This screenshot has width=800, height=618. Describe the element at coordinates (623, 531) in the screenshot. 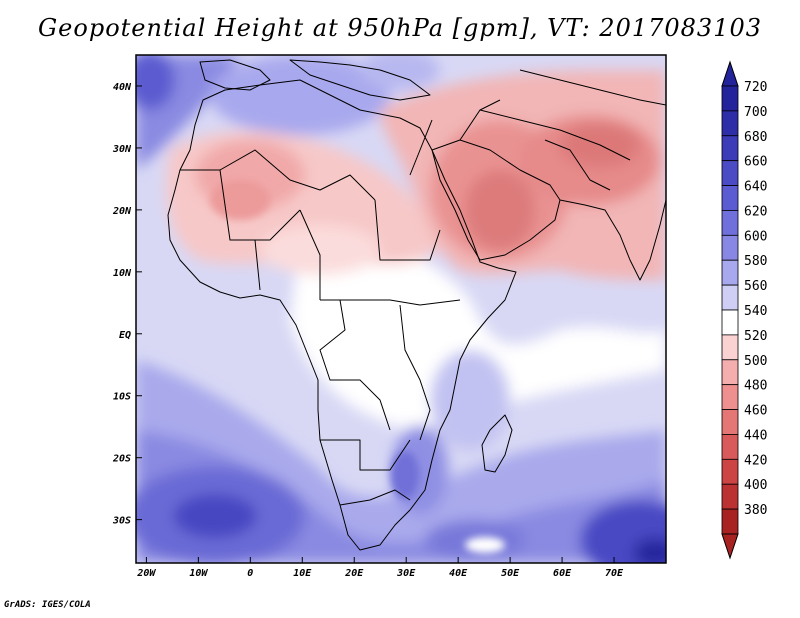

I see `indian-ocean-low-cell` at that location.